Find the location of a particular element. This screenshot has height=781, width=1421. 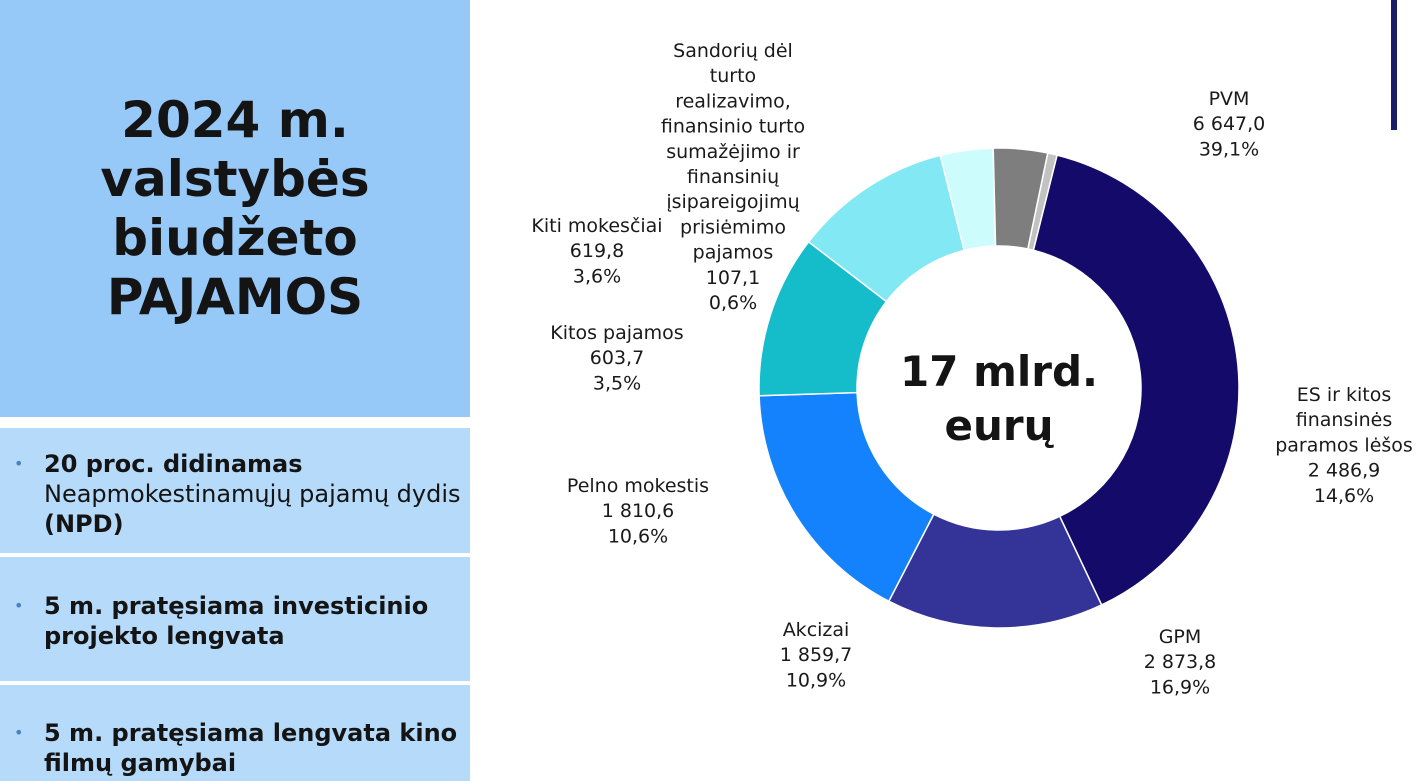

data-label: finansinių is located at coordinates (733, 177).